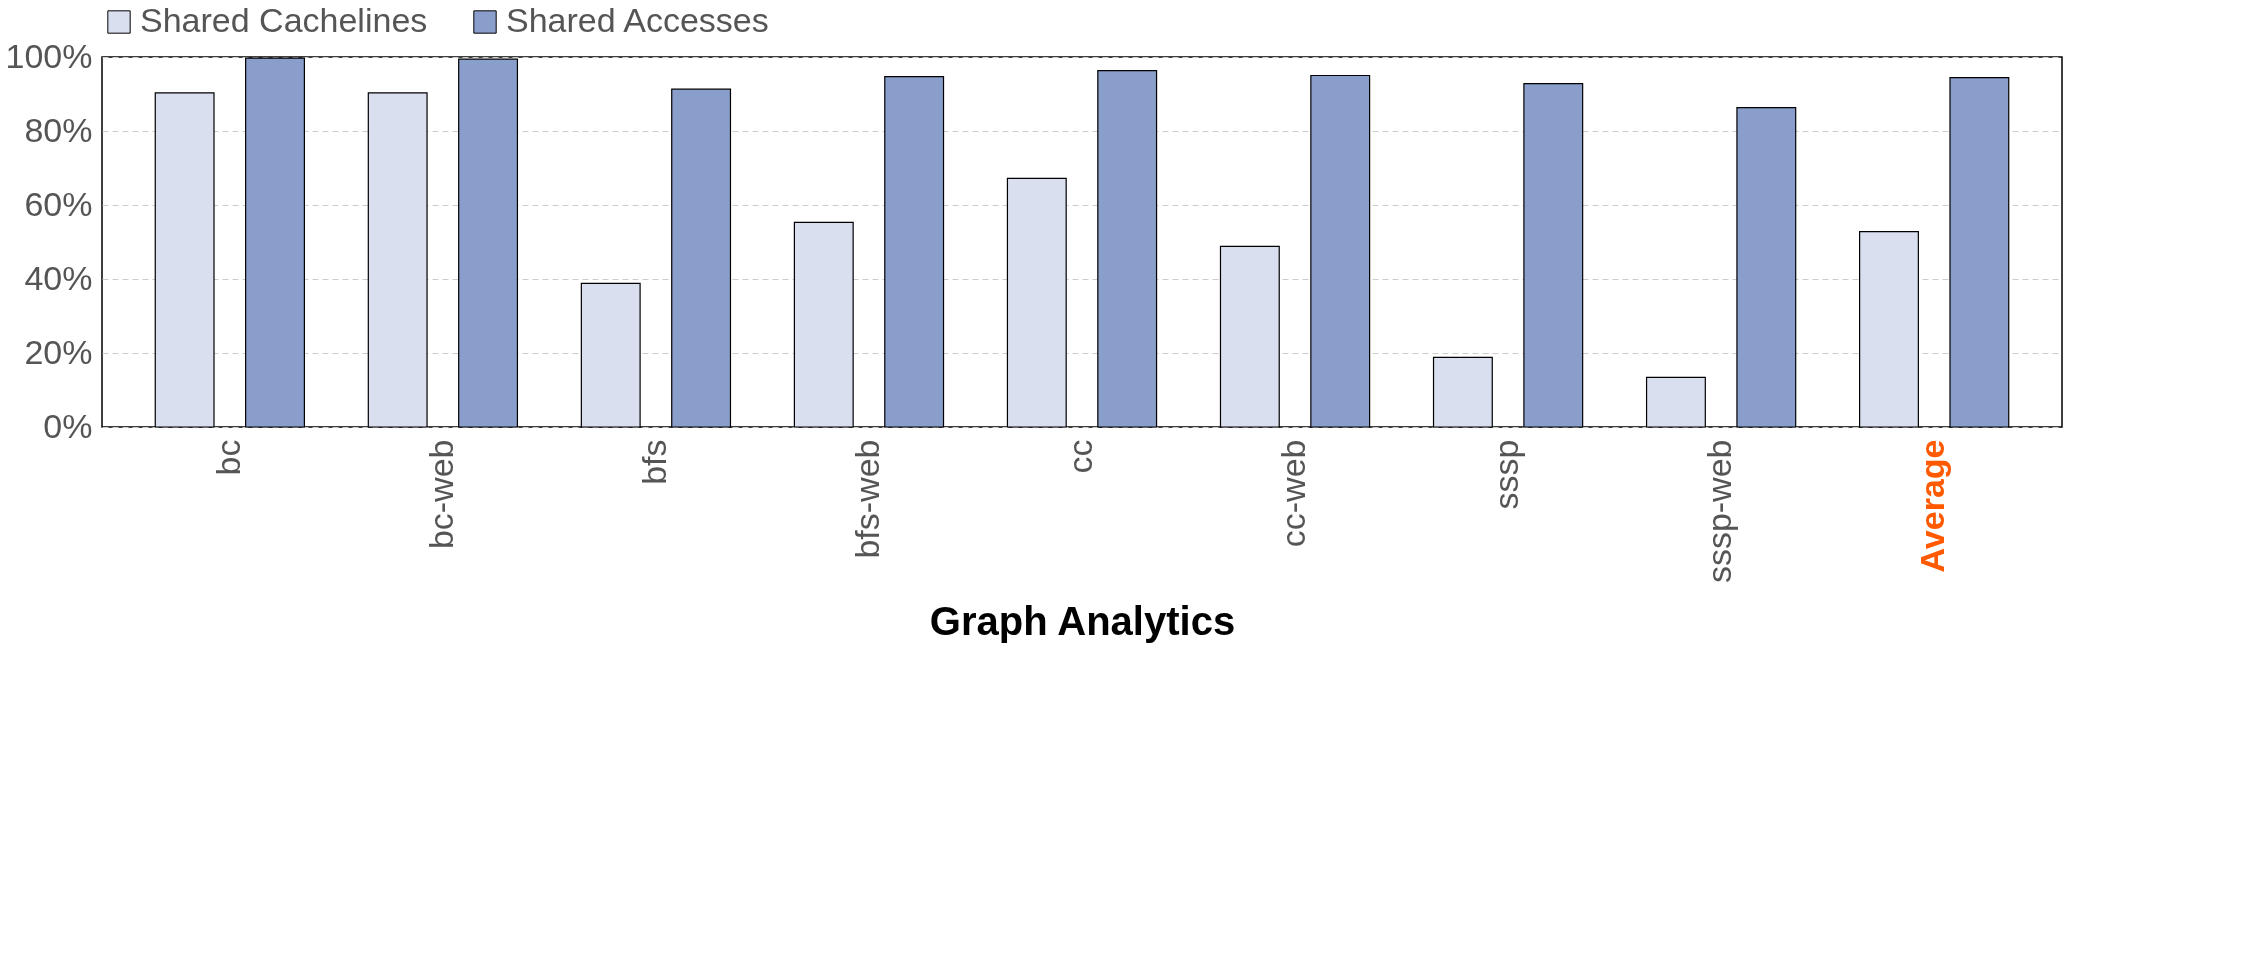  I want to click on y-tick-label: 20%, so click(58, 351).